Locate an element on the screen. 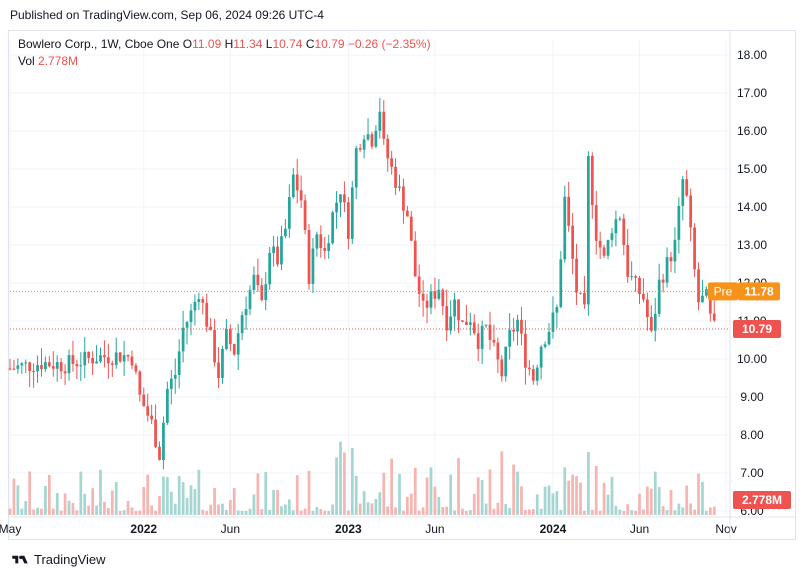  symbol-title: Bowlero Corp., 1W, Cboe One is located at coordinates (99, 44).